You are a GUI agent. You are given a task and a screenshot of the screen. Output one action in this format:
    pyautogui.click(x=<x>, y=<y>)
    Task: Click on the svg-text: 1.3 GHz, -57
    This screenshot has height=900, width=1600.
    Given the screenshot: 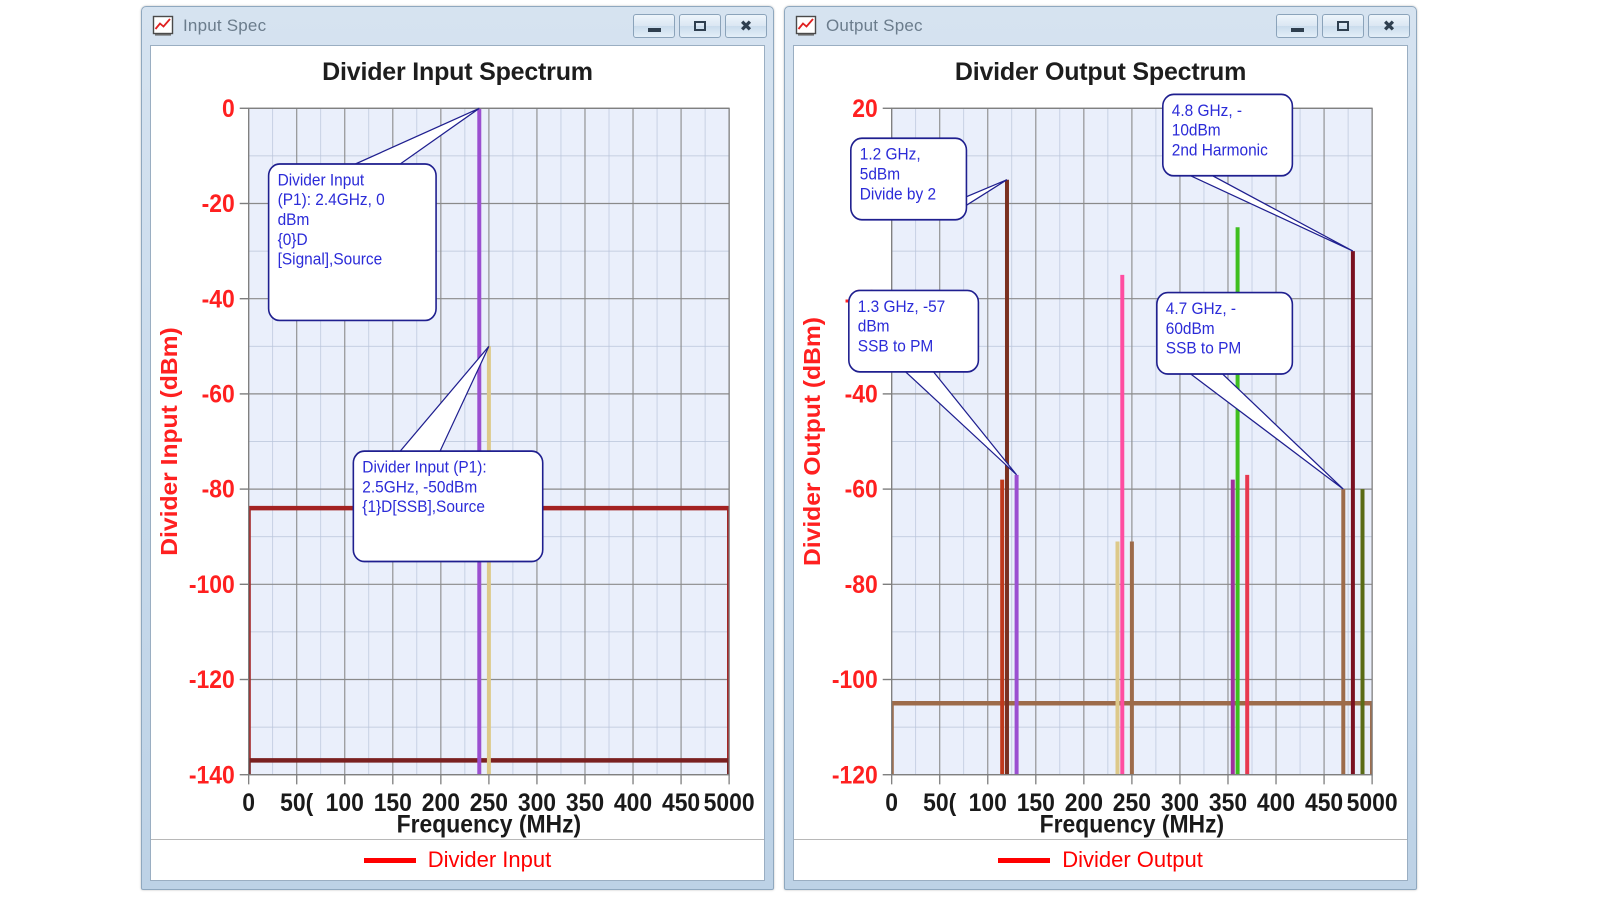 What is the action you would take?
    pyautogui.click(x=902, y=306)
    